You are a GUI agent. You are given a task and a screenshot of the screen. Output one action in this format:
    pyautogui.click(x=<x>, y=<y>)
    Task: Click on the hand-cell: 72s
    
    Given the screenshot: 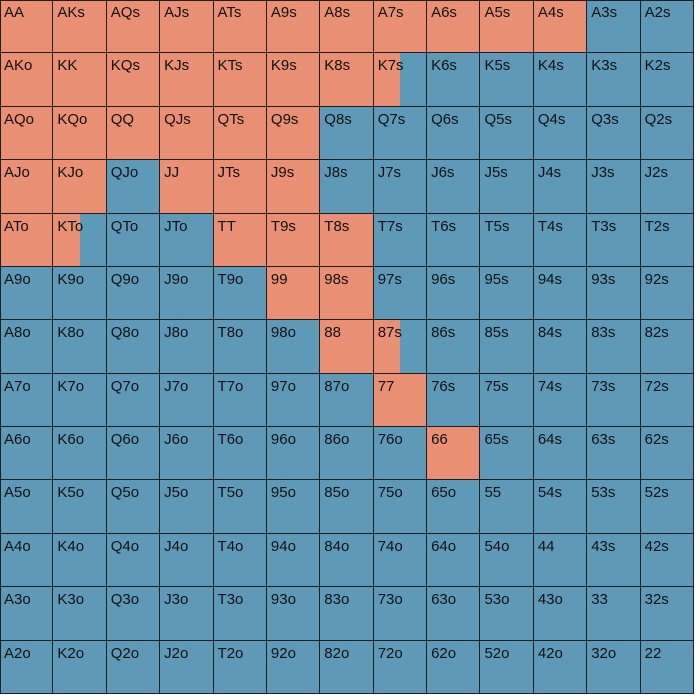 What is the action you would take?
    pyautogui.click(x=667, y=400)
    